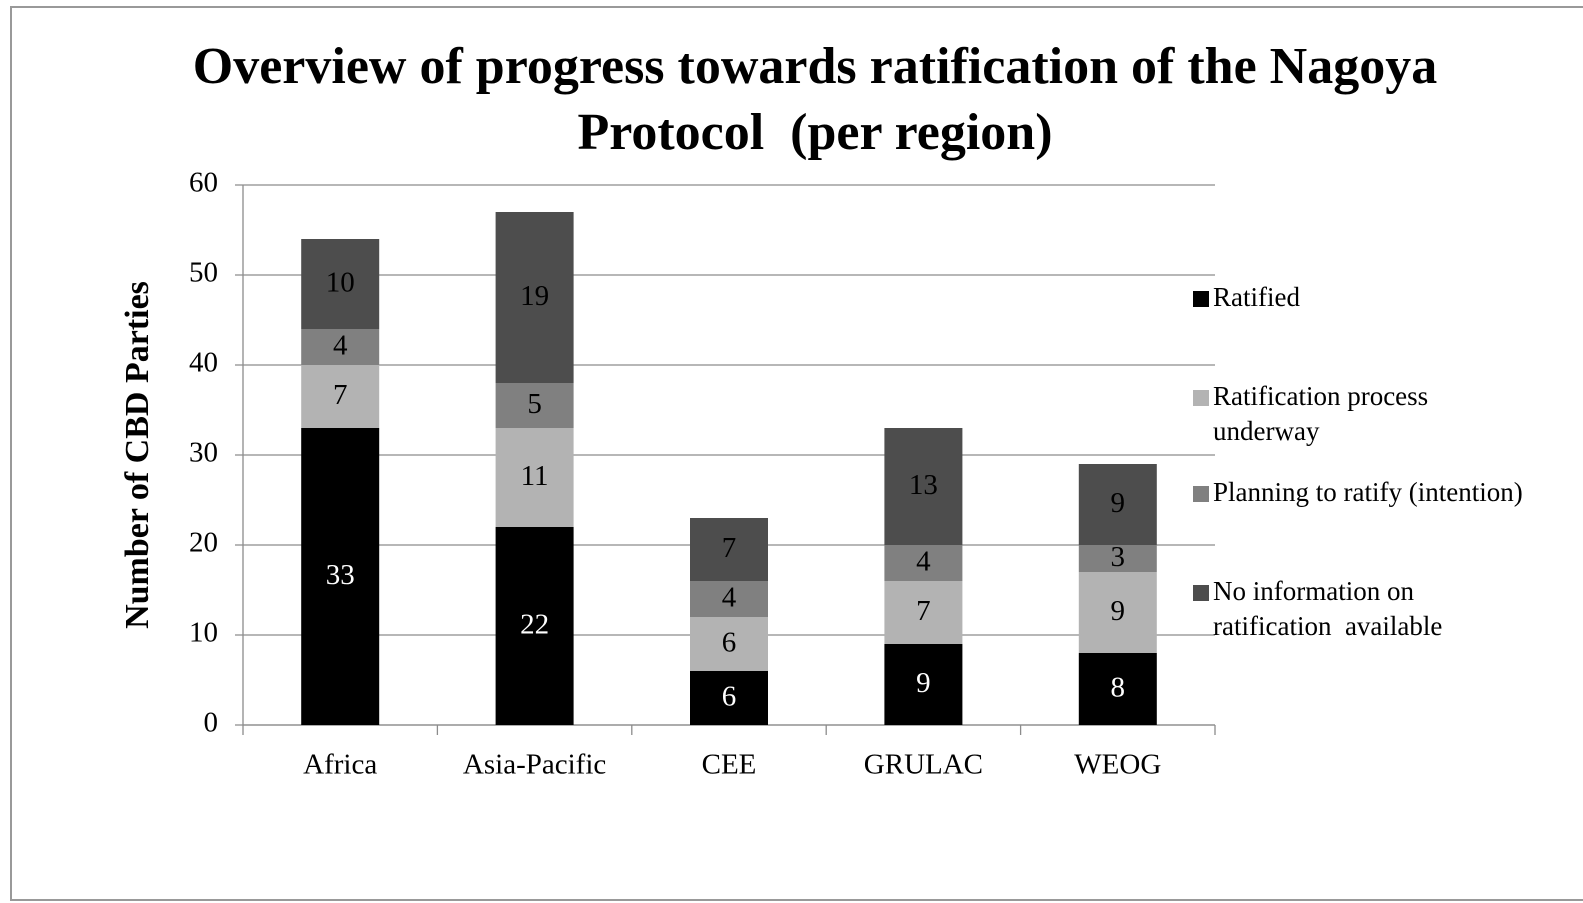  Describe the element at coordinates (203, 543) in the screenshot. I see `y-tick-label: 20` at that location.